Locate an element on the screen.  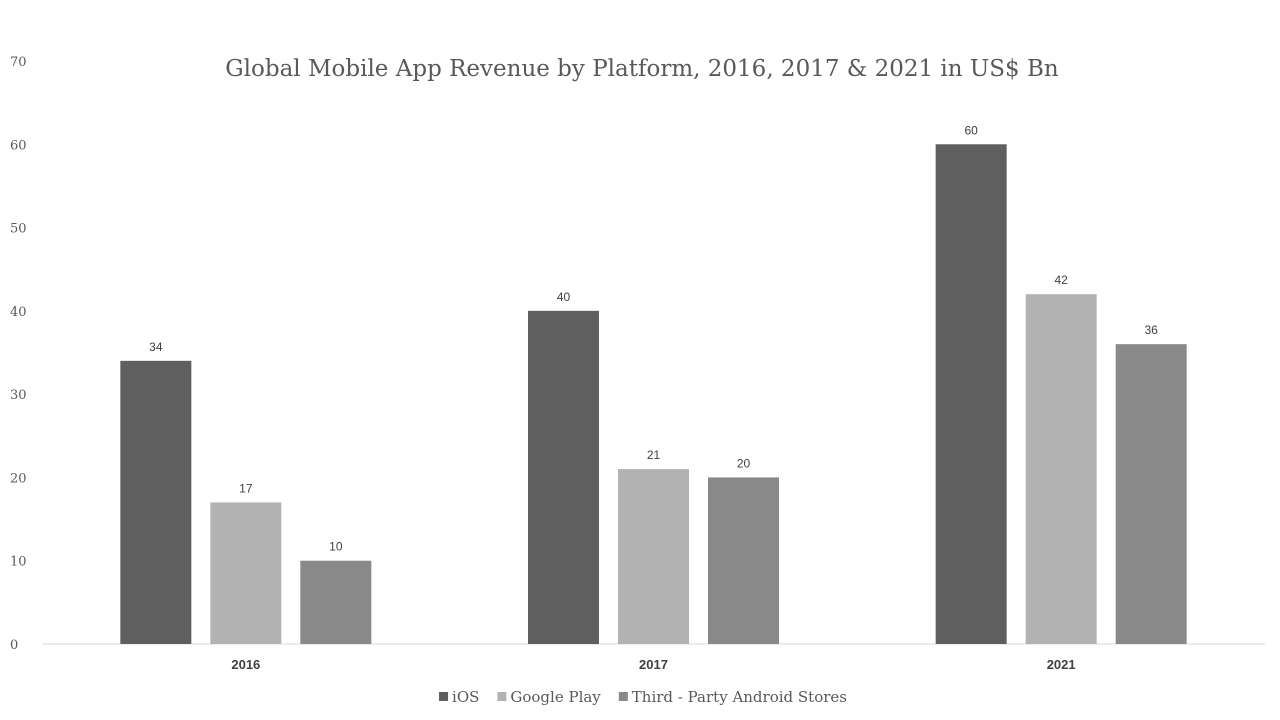
data-label: 10 is located at coordinates (336, 547).